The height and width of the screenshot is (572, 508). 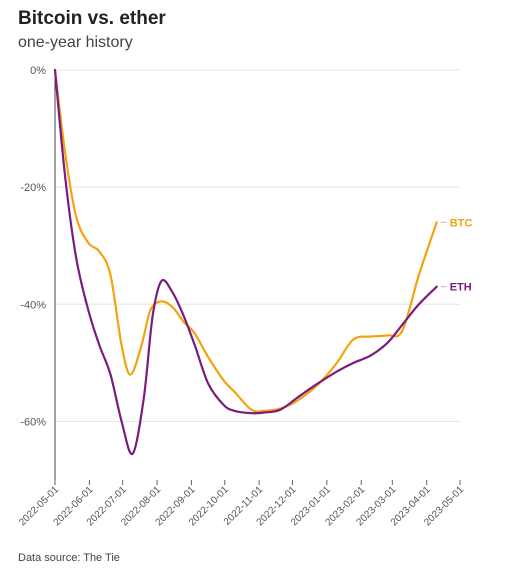 What do you see at coordinates (75, 42) in the screenshot?
I see `chart-subtitle: one-year history` at bounding box center [75, 42].